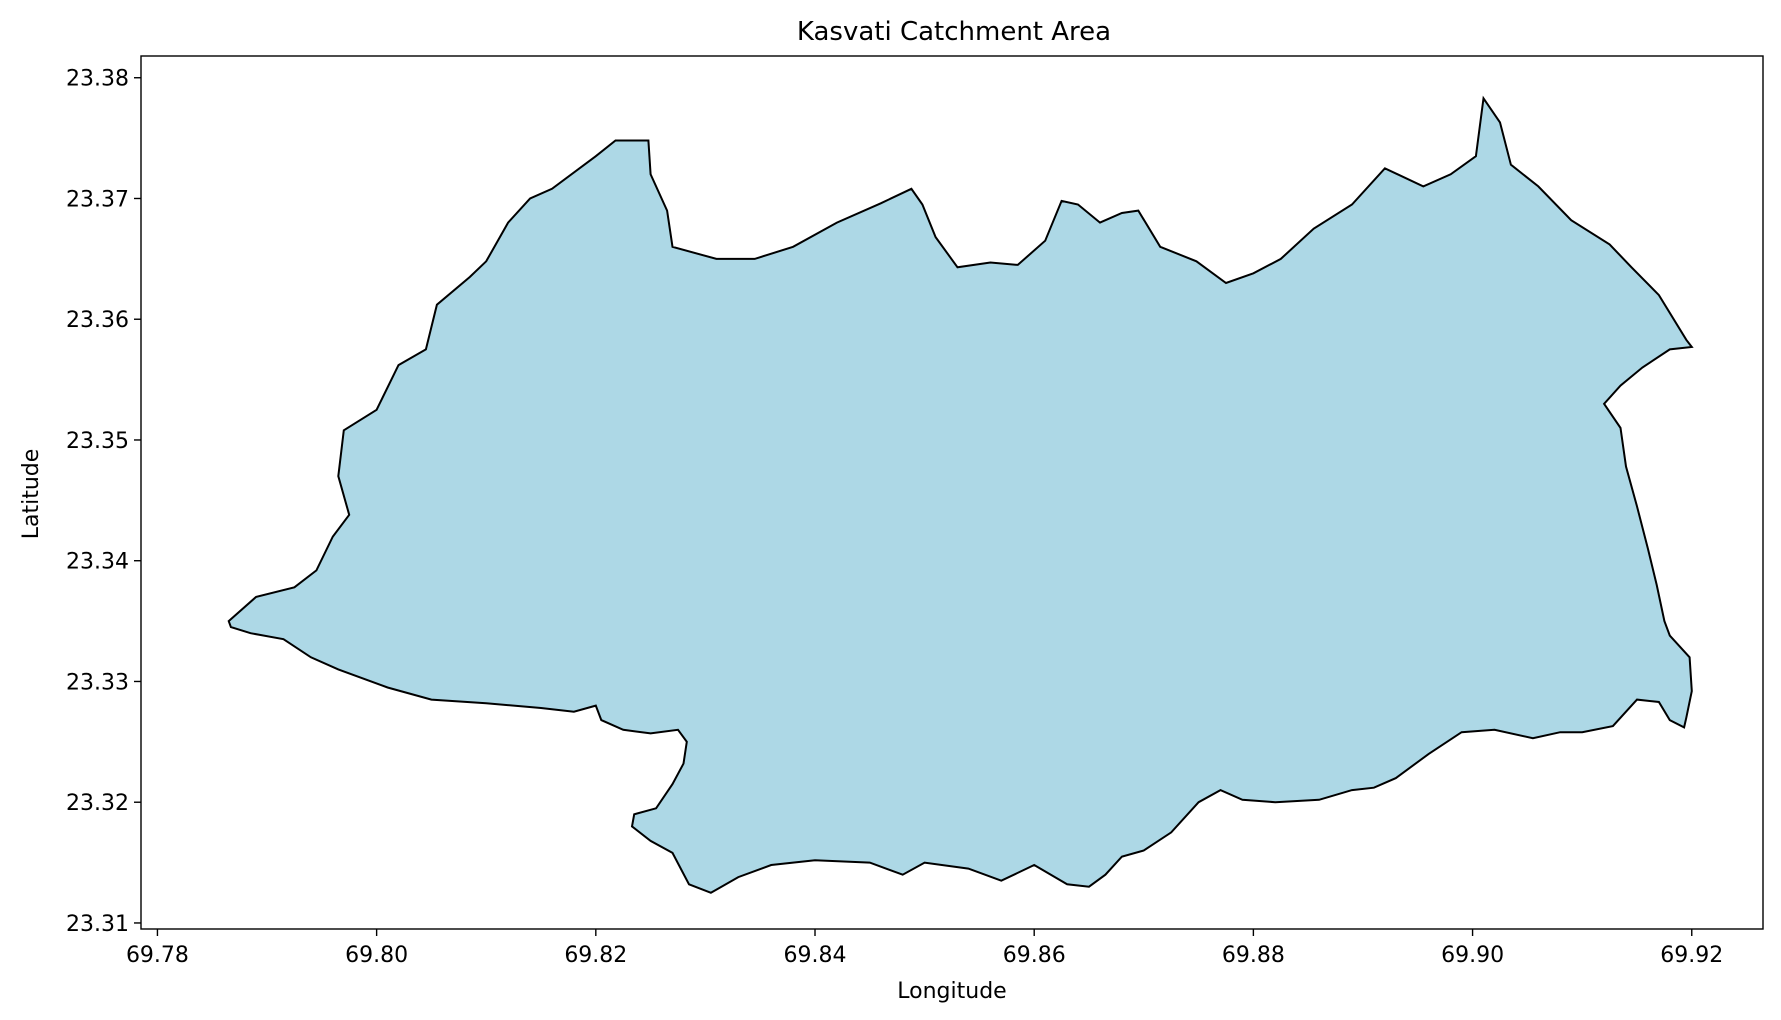  What do you see at coordinates (97, 682) in the screenshot?
I see `y-tick-label: 23.33` at bounding box center [97, 682].